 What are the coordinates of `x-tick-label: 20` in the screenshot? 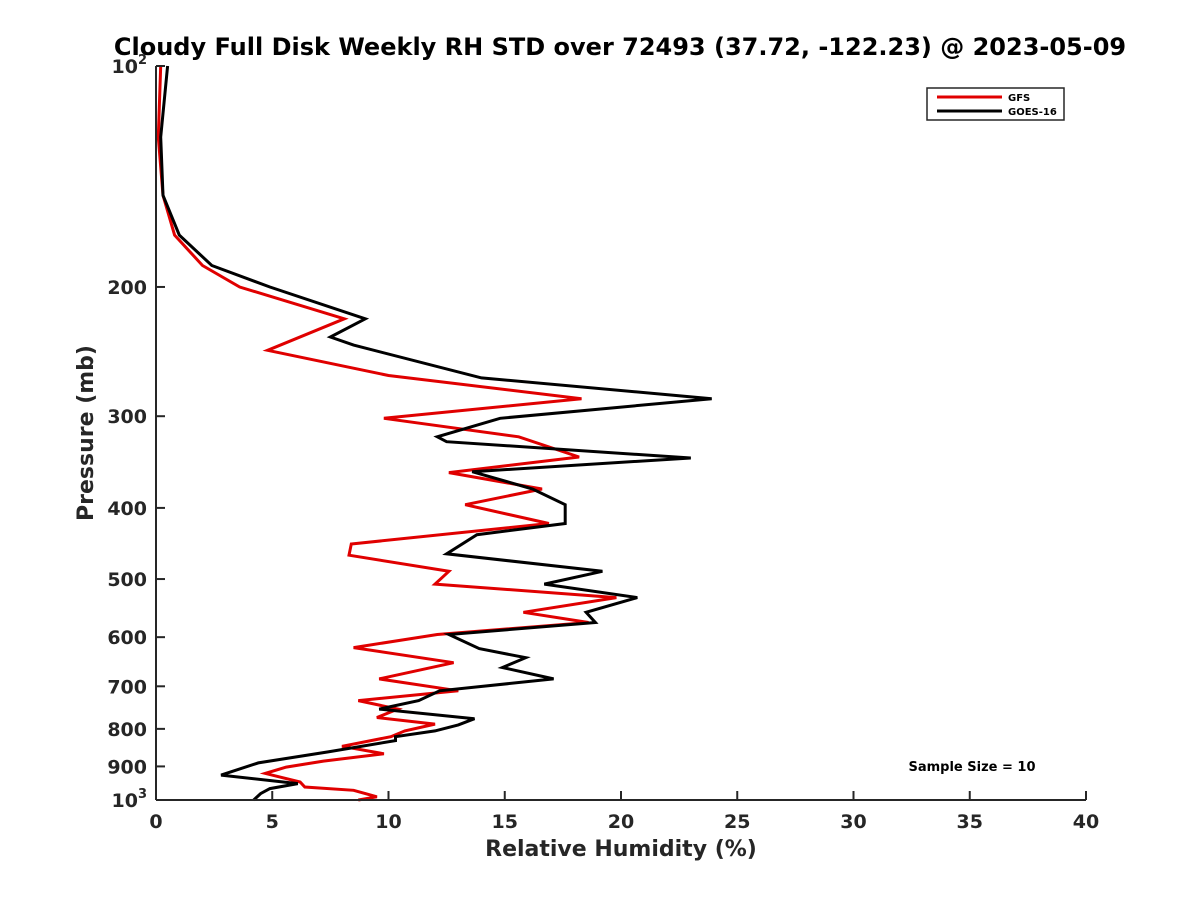 It's located at (621, 822).